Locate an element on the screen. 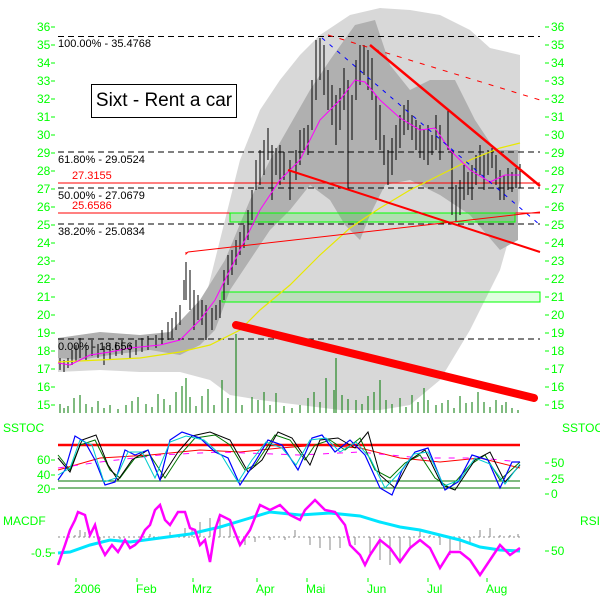 The height and width of the screenshot is (600, 600). x-tick-2006: 2006 is located at coordinates (87, 589).